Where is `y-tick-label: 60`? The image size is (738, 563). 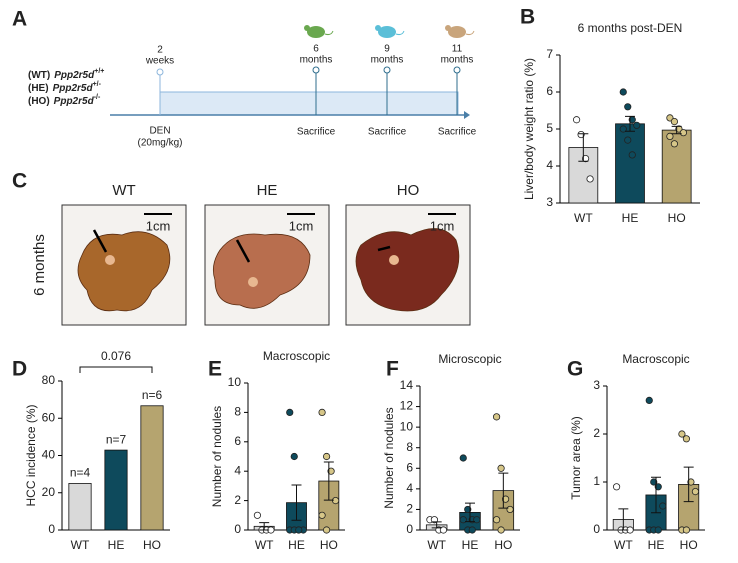 y-tick-label: 60 is located at coordinates (49, 417).